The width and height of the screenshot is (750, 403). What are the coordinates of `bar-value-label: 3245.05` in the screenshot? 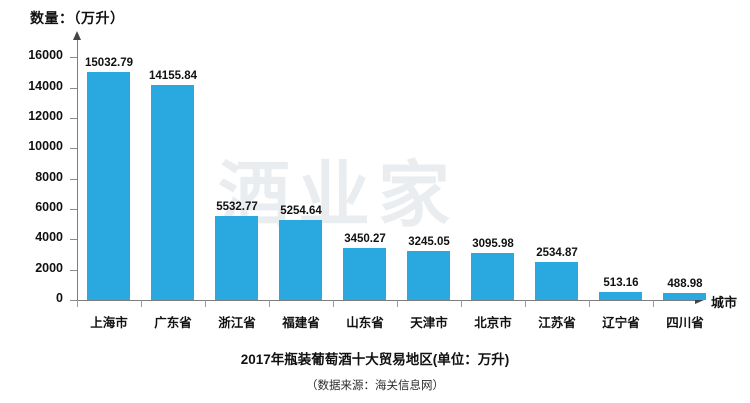 It's located at (429, 241).